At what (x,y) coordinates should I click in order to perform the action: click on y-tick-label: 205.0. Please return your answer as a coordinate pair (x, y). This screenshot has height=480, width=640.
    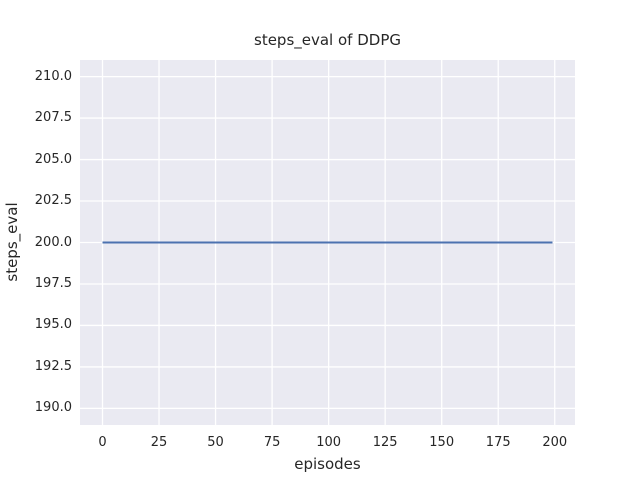
    Looking at the image, I should click on (53, 159).